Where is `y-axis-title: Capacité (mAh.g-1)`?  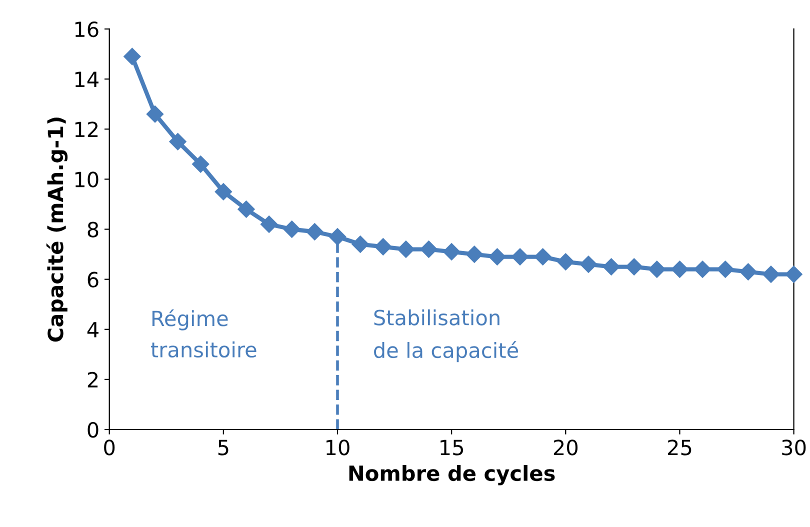
y-axis-title: Capacité (mAh.g-1) is located at coordinates (57, 230).